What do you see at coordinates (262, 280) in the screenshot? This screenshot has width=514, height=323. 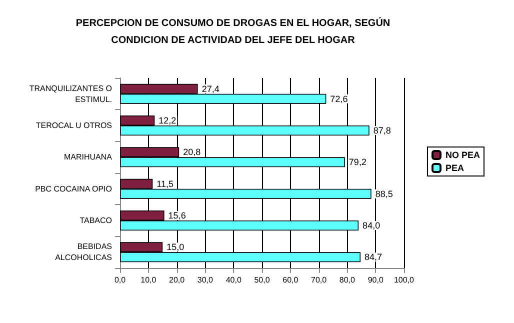 I see `x-tick-label: 50,0` at bounding box center [262, 280].